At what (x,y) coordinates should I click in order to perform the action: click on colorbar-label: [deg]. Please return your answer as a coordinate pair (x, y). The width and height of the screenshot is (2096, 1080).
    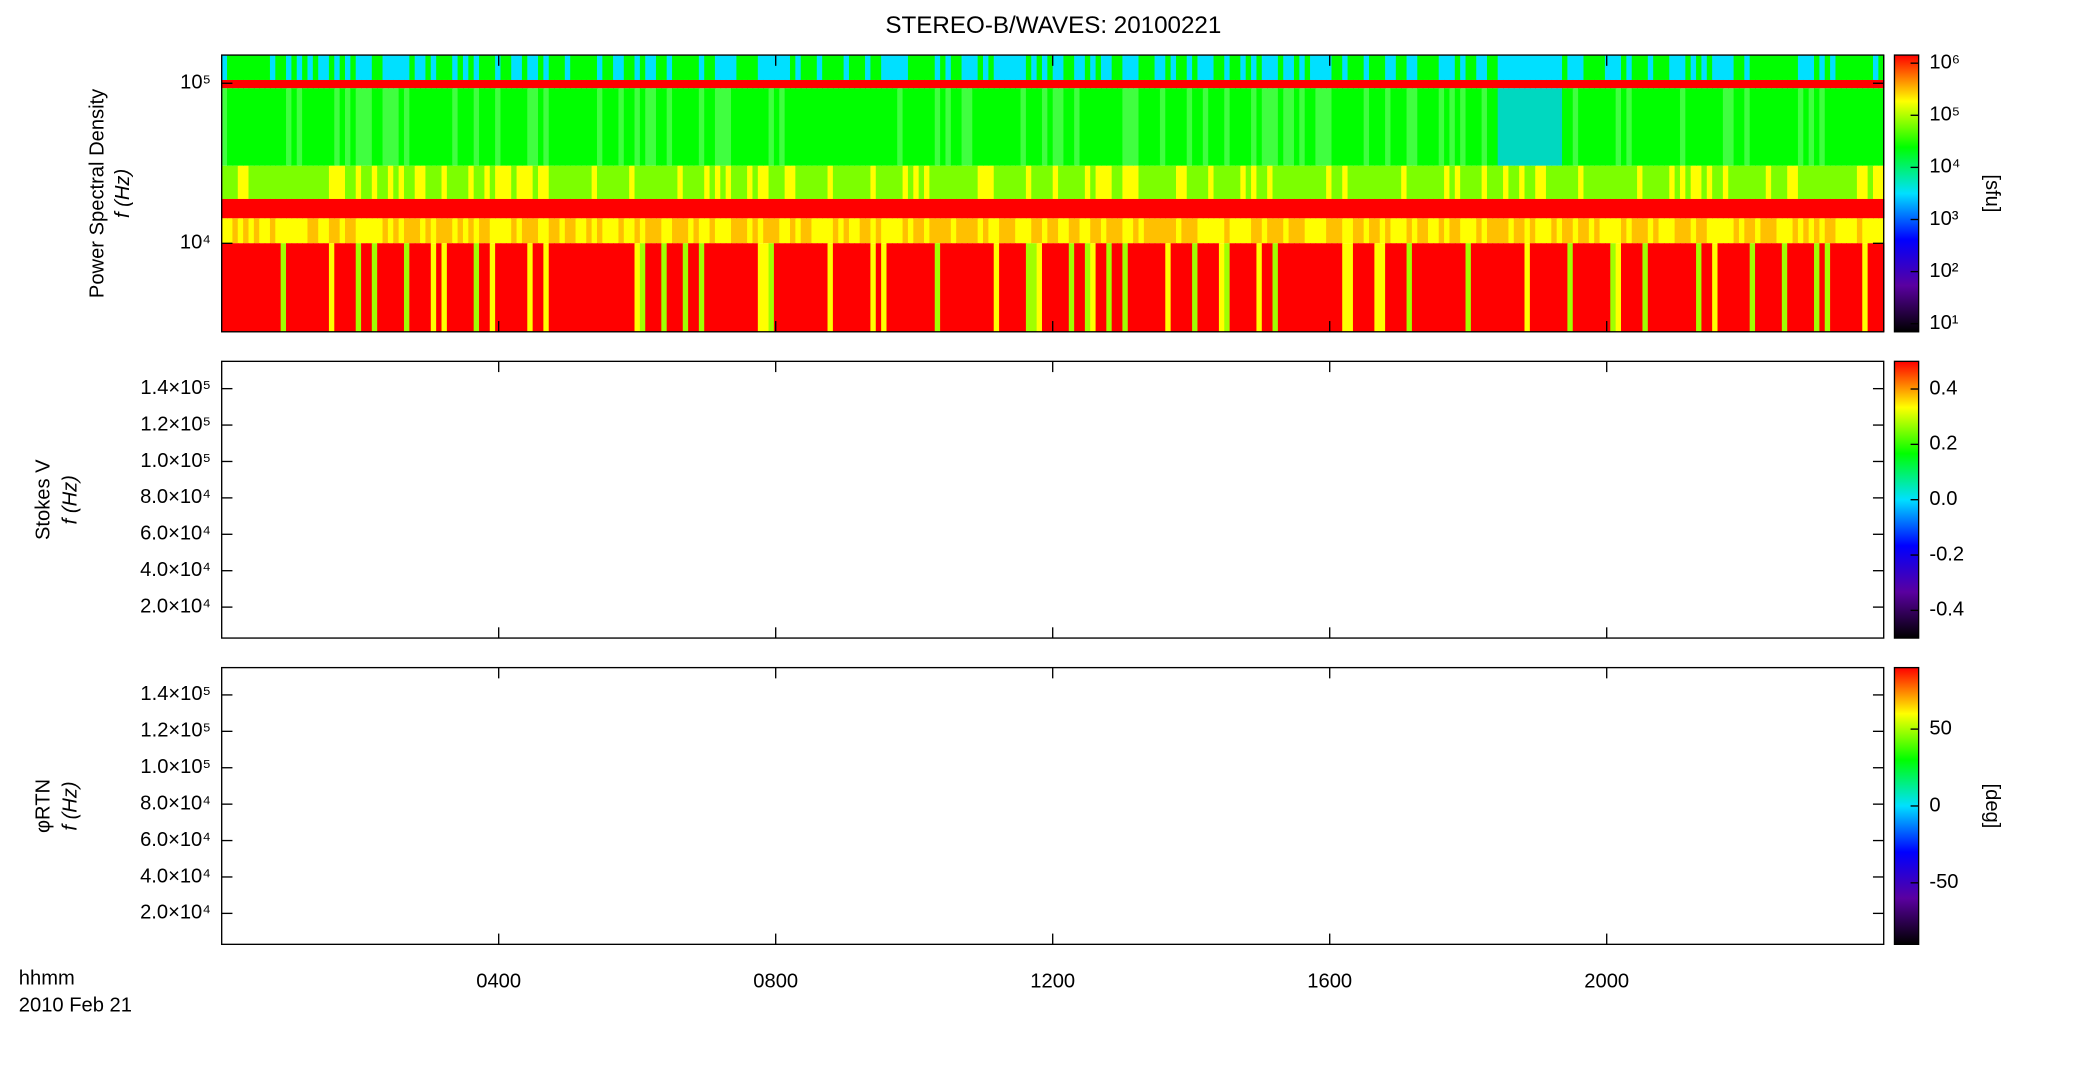
    Looking at the image, I should click on (1992, 806).